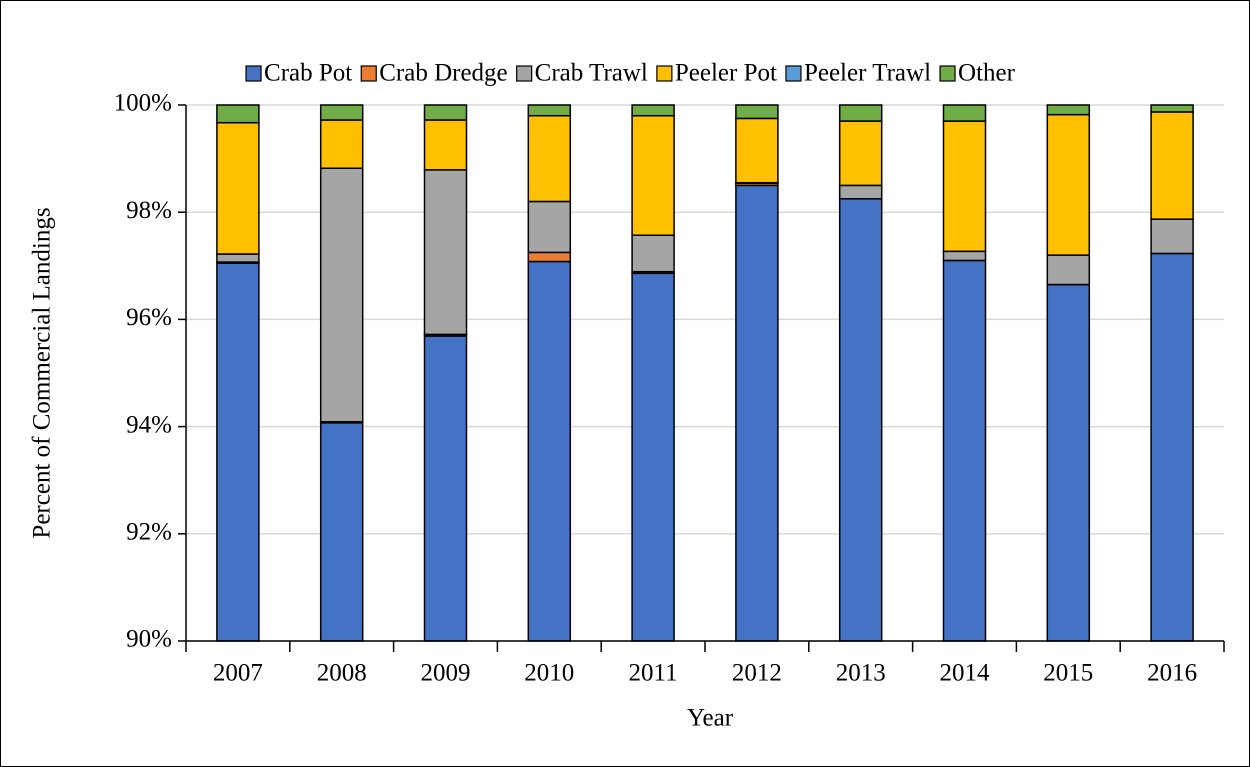  Describe the element at coordinates (42, 372) in the screenshot. I see `y-axis-label: Percent of Commercial Landings` at that location.